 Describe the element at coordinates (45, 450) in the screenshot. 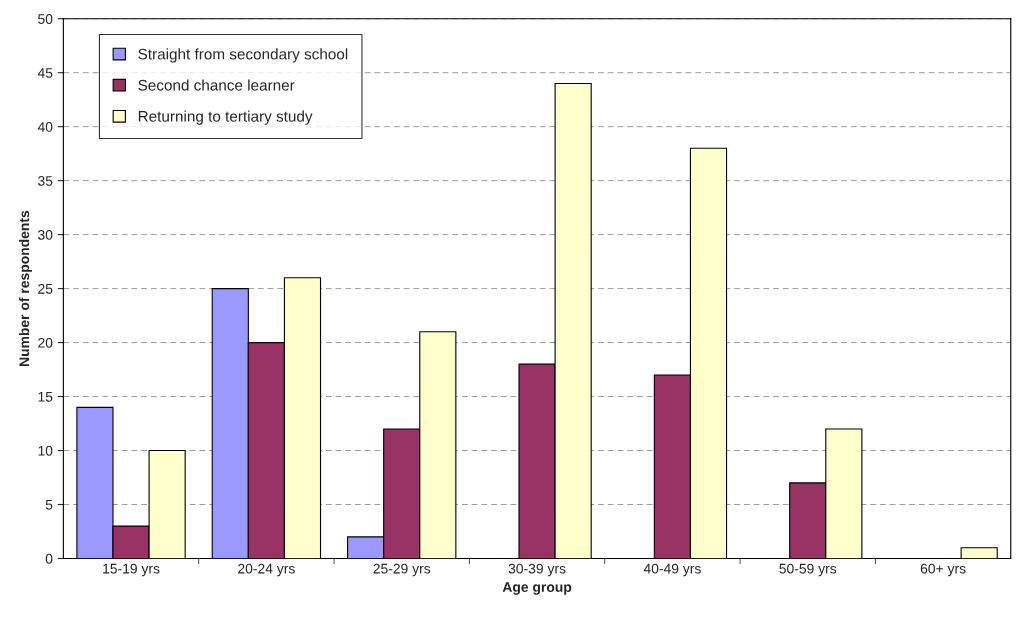

I see `y-tick-label: 10` at that location.